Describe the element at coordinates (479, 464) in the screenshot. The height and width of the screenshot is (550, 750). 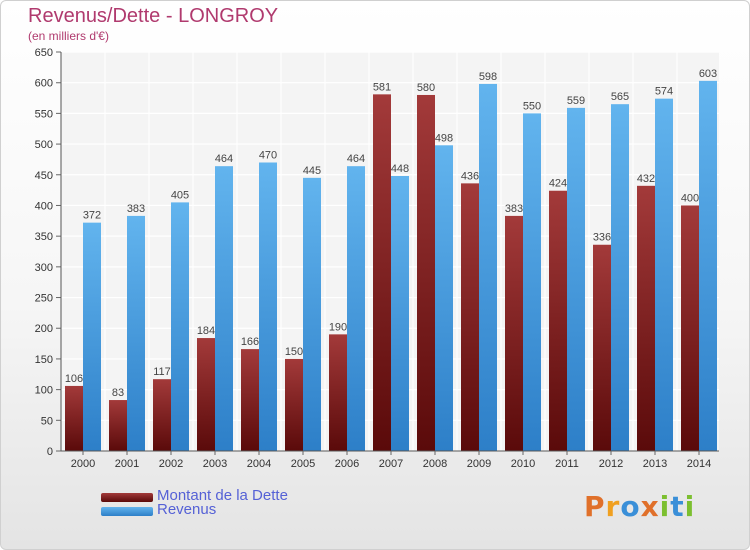
I see `x-tick-label: 2009` at that location.